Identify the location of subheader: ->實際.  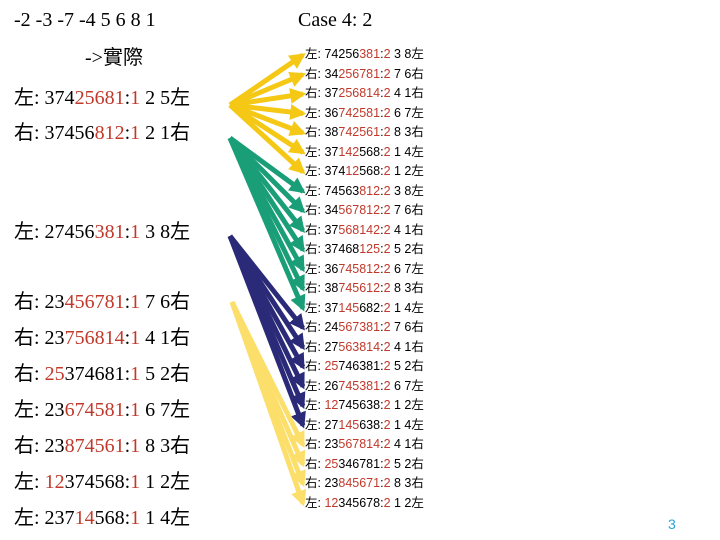
(114, 58).